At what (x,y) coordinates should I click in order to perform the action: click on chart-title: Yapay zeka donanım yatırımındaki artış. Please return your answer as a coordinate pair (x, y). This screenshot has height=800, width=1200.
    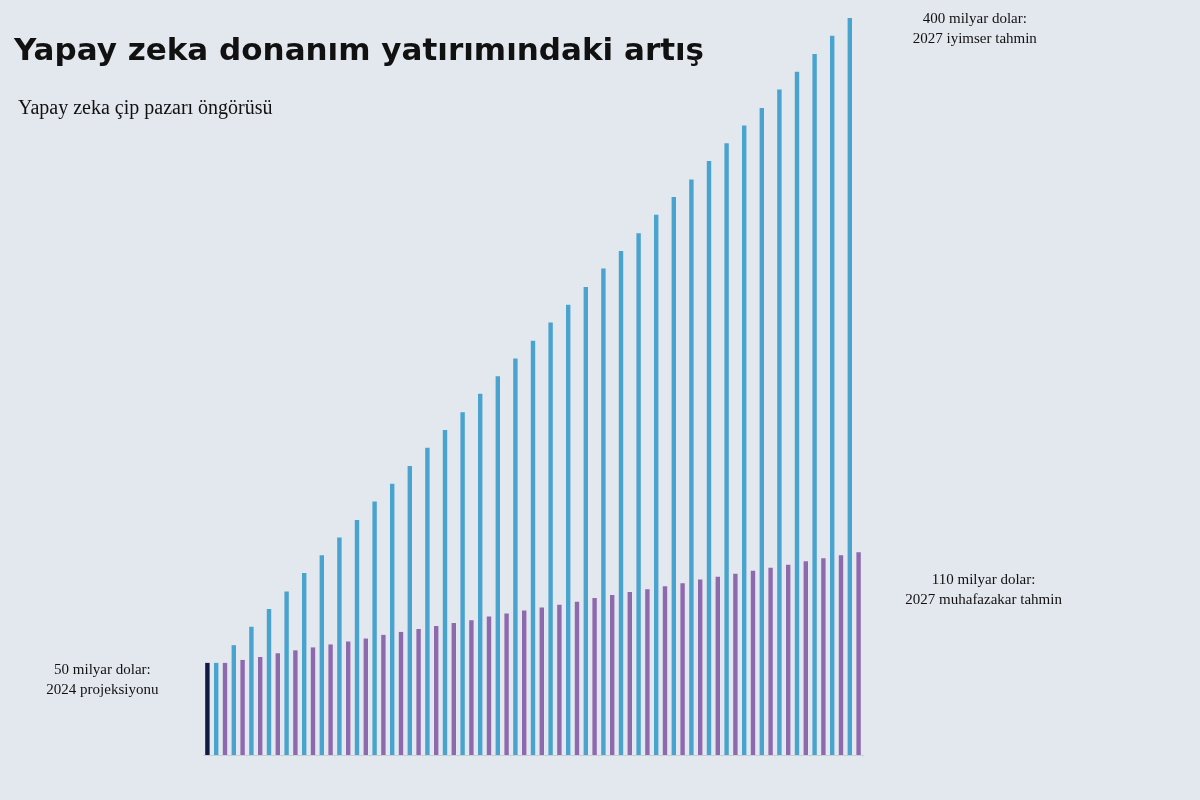
    Looking at the image, I should click on (359, 49).